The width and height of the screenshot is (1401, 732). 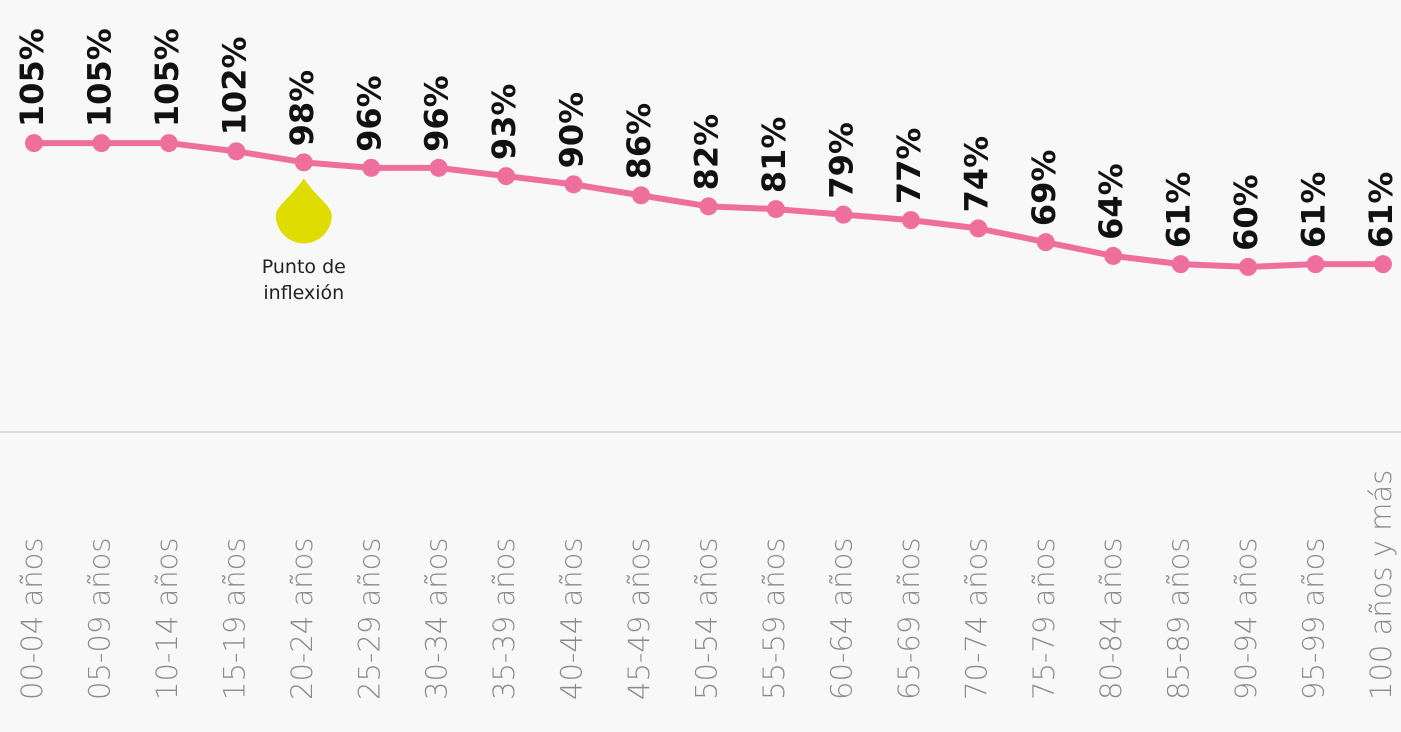 What do you see at coordinates (369, 619) in the screenshot?
I see `x-tick-label: 25-29 años` at bounding box center [369, 619].